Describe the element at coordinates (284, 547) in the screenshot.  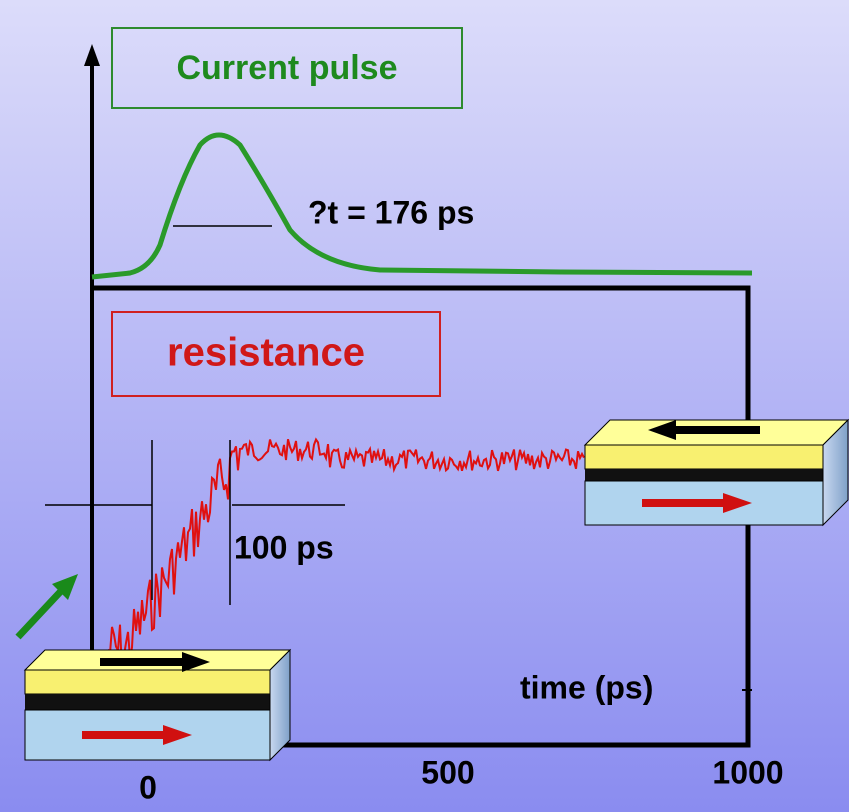
I see `rise-time: 100 ps` at that location.